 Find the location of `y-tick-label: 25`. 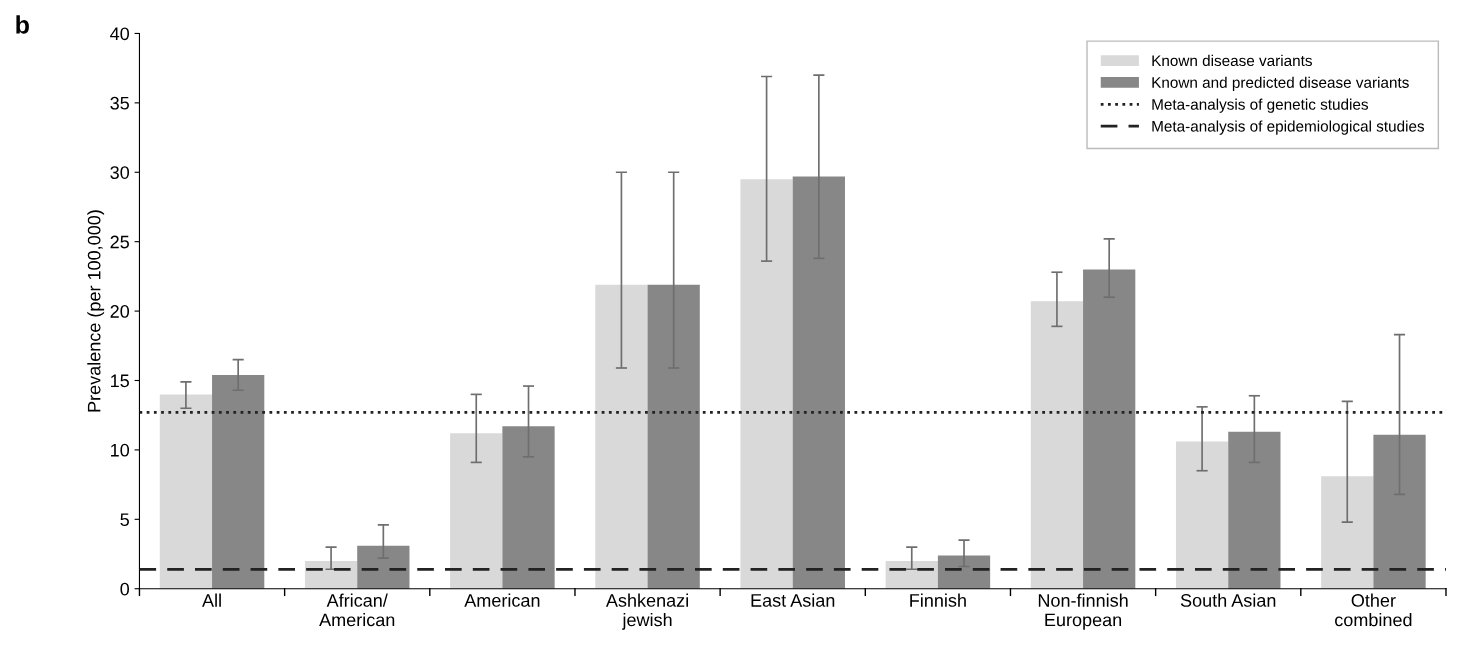

y-tick-label: 25 is located at coordinates (119, 242).